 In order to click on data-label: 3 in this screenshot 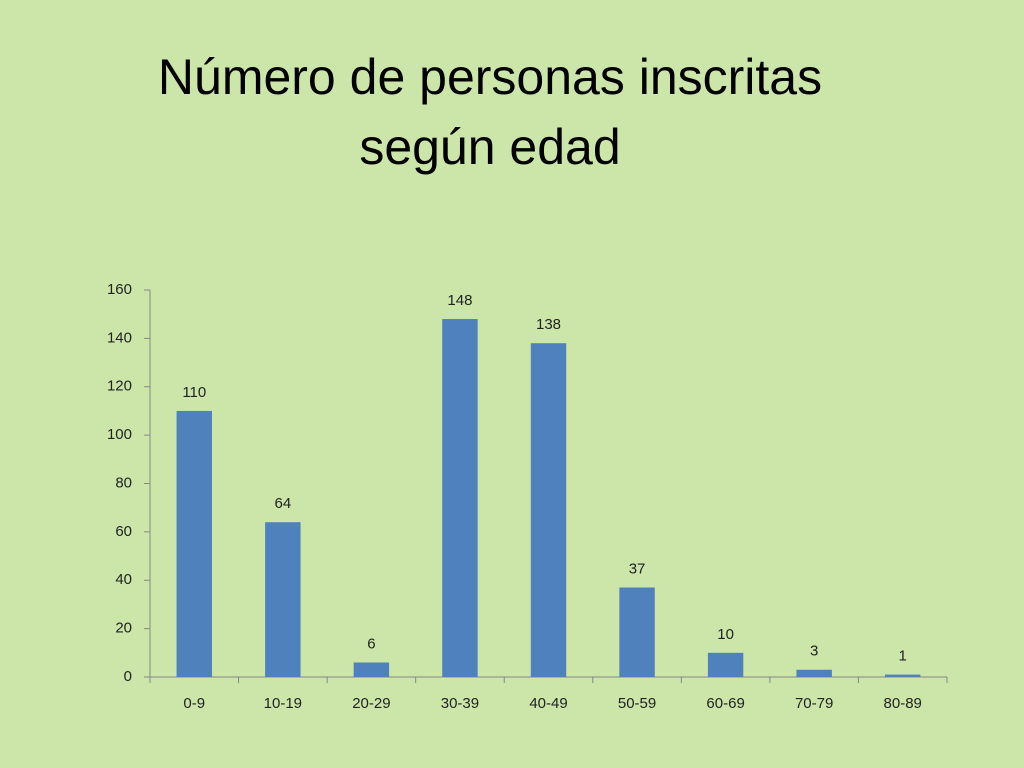, I will do `click(814, 651)`.